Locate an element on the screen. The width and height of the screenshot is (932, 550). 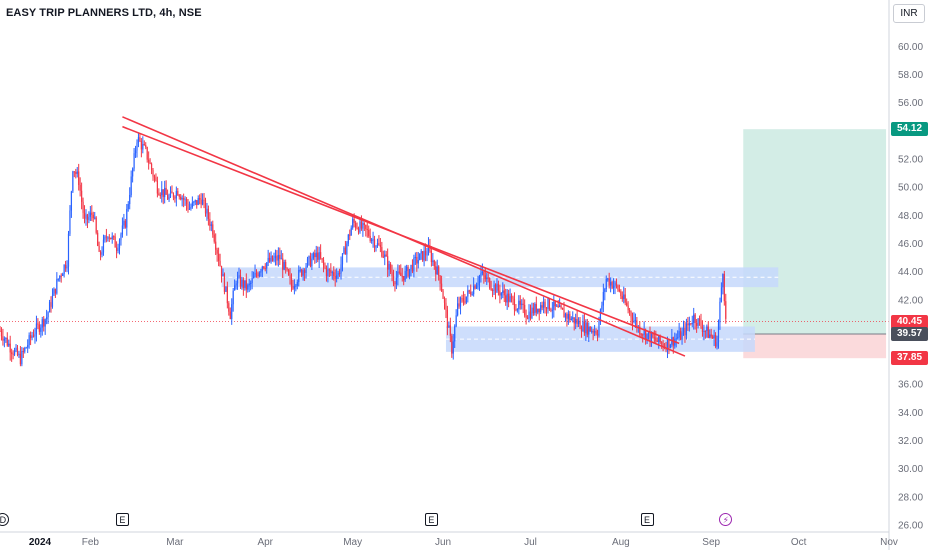
entry-price-badge: 39.57 is located at coordinates (909, 333).